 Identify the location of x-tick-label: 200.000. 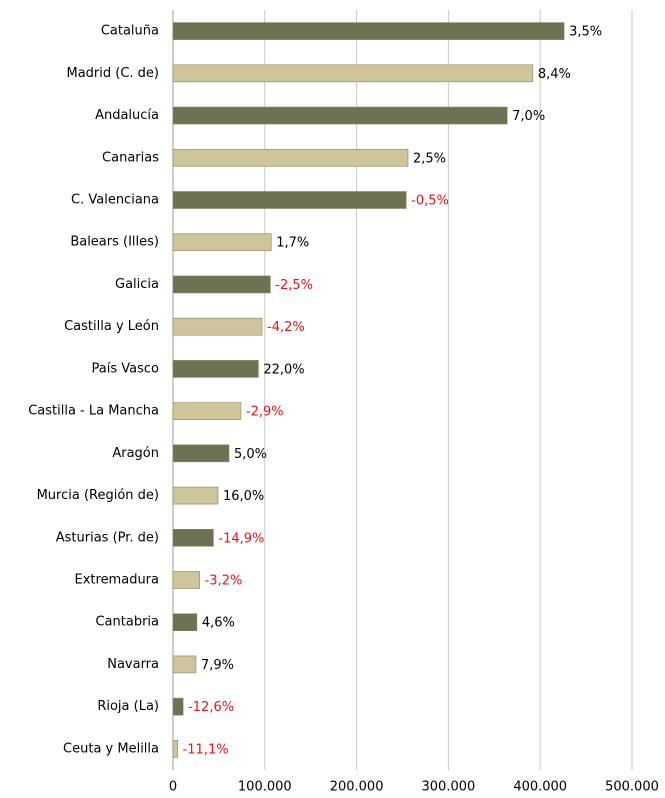
(357, 787).